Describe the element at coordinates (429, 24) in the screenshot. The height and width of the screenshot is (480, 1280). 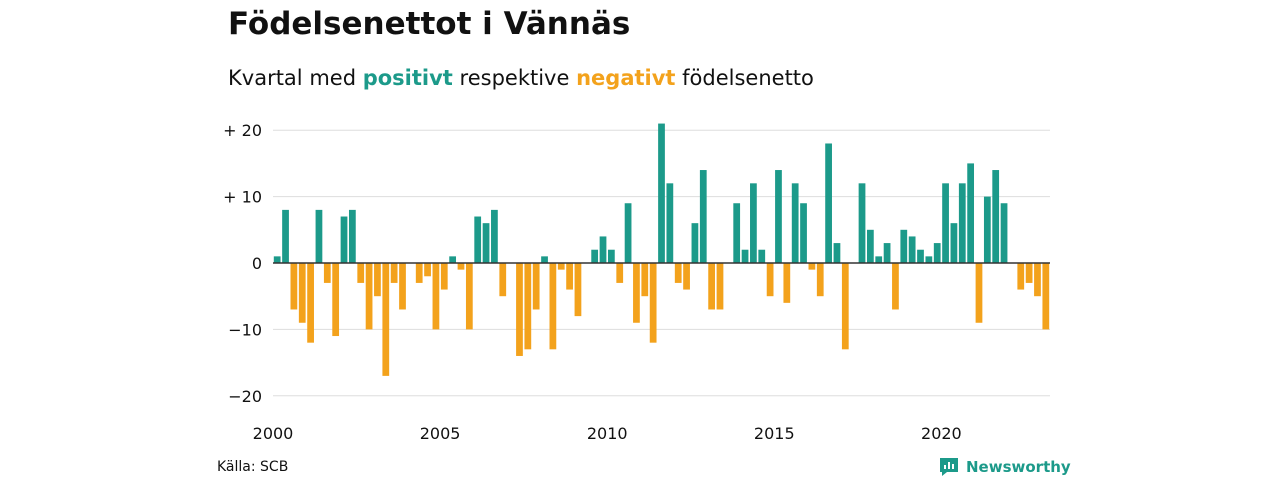
I see `page-title: Födelsenettot i Vännäs` at that location.